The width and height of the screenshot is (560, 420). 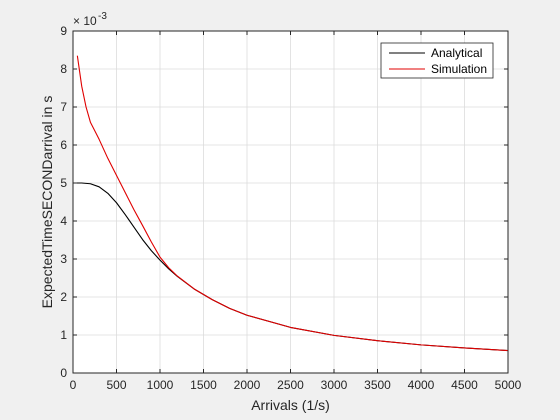 I want to click on y-tick-label: 6, so click(x=63, y=145).